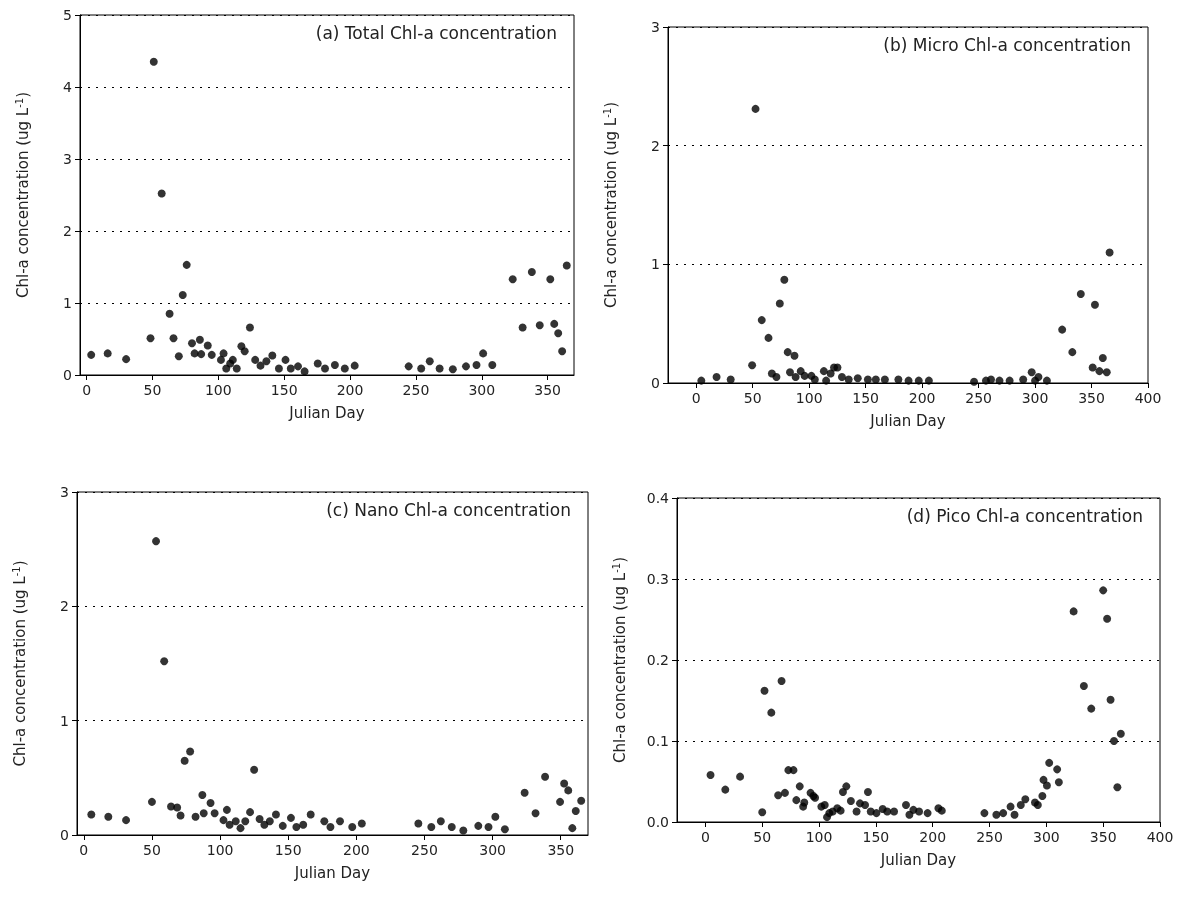 The width and height of the screenshot is (1187, 900). What do you see at coordinates (436, 32) in the screenshot?
I see `chart-title: (a) Total Chl-a concentration` at bounding box center [436, 32].